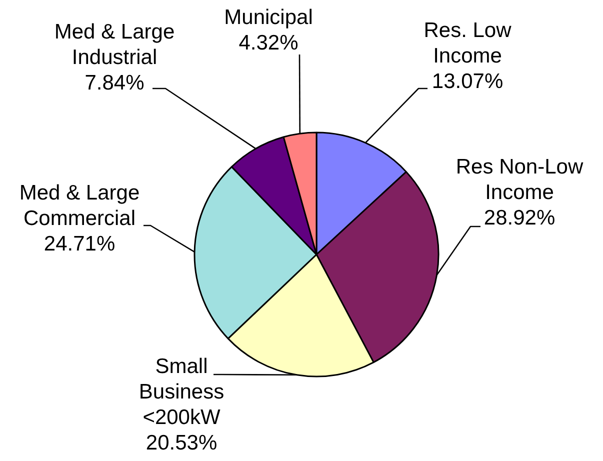  Describe the element at coordinates (268, 17) in the screenshot. I see `slice-label: Municipal` at that location.